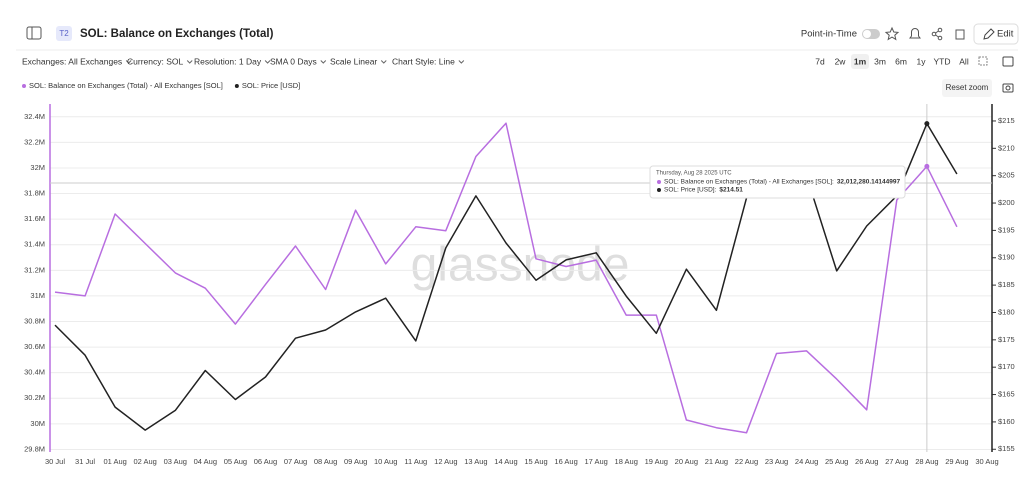  What do you see at coordinates (355, 461) in the screenshot?
I see `x-tick-label: 09 Aug` at bounding box center [355, 461].